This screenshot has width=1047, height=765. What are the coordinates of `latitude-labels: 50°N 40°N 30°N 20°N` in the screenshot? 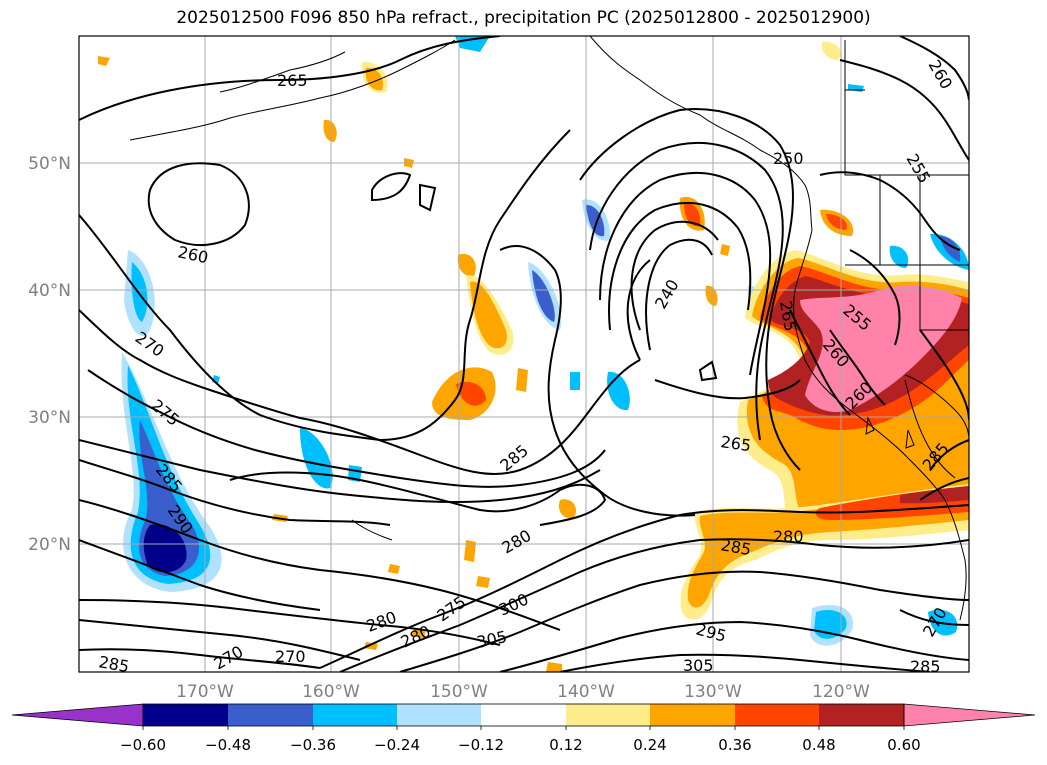 It's located at (49, 354).